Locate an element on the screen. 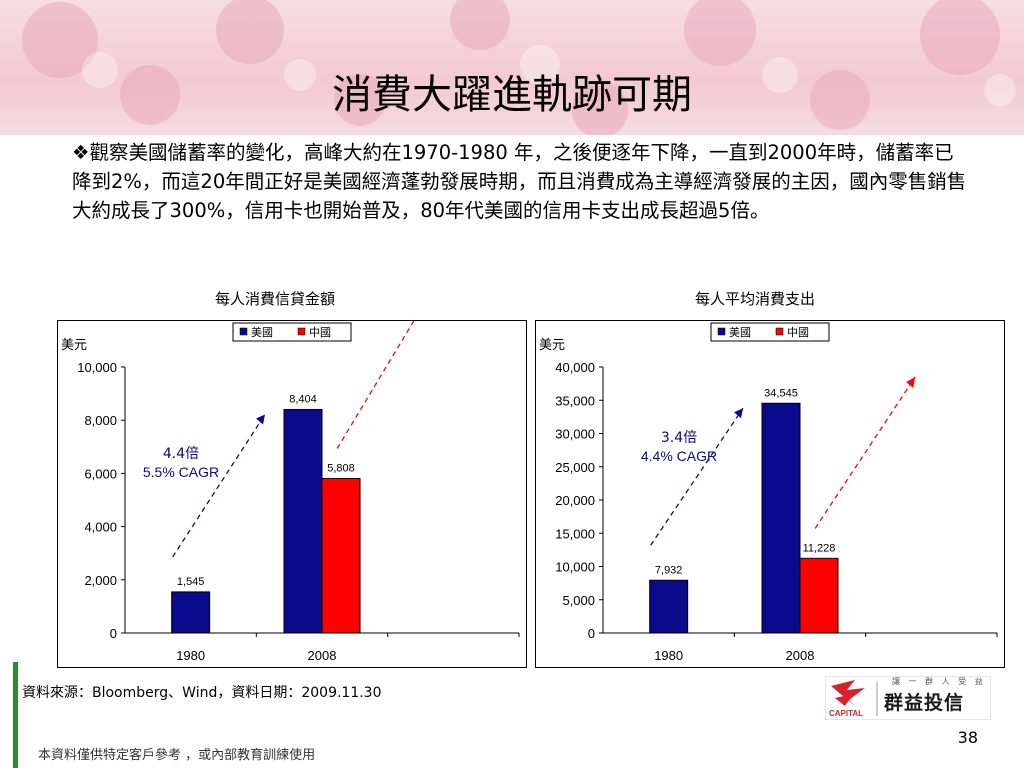 The image size is (1024, 768). growth-multiple-label: 4.4倍 is located at coordinates (181, 454).